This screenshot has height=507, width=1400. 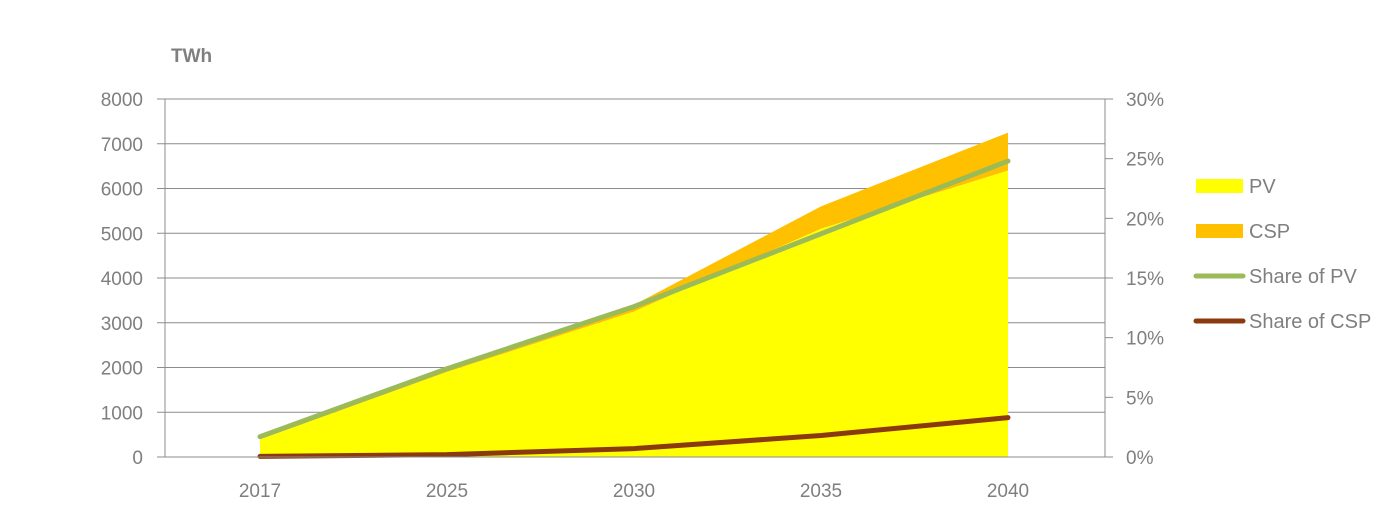 I want to click on left-axis-tick-label: 7000, so click(x=122, y=145).